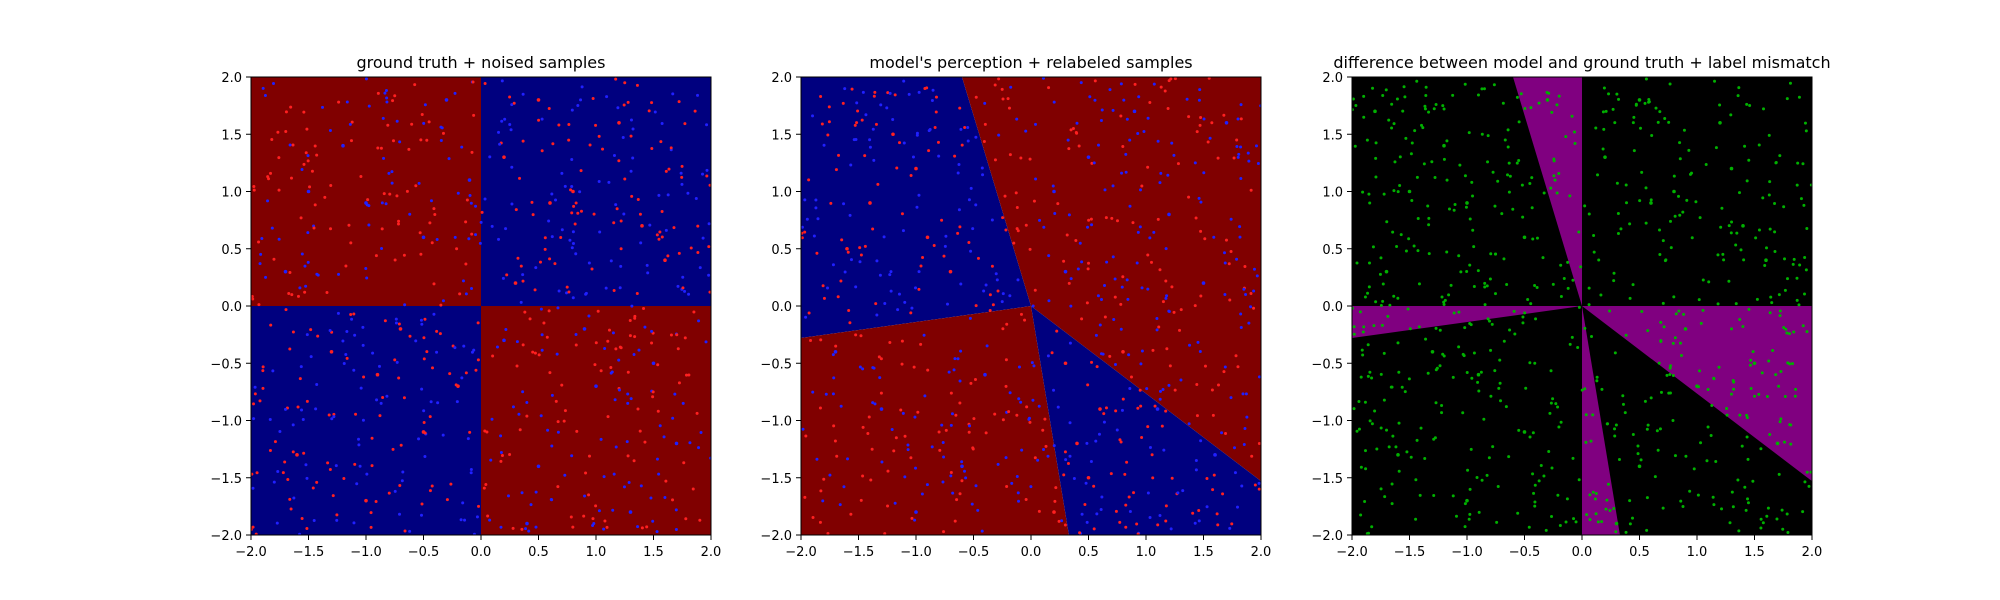  I want to click on y-tick-label: −1.0, so click(226, 422).